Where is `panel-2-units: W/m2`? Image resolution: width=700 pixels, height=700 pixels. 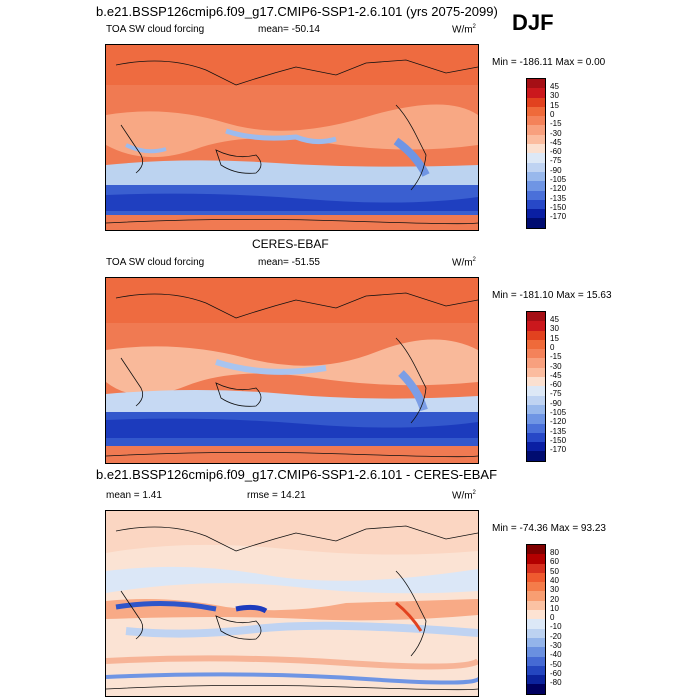
panel-2-units: W/m2 is located at coordinates (464, 263).